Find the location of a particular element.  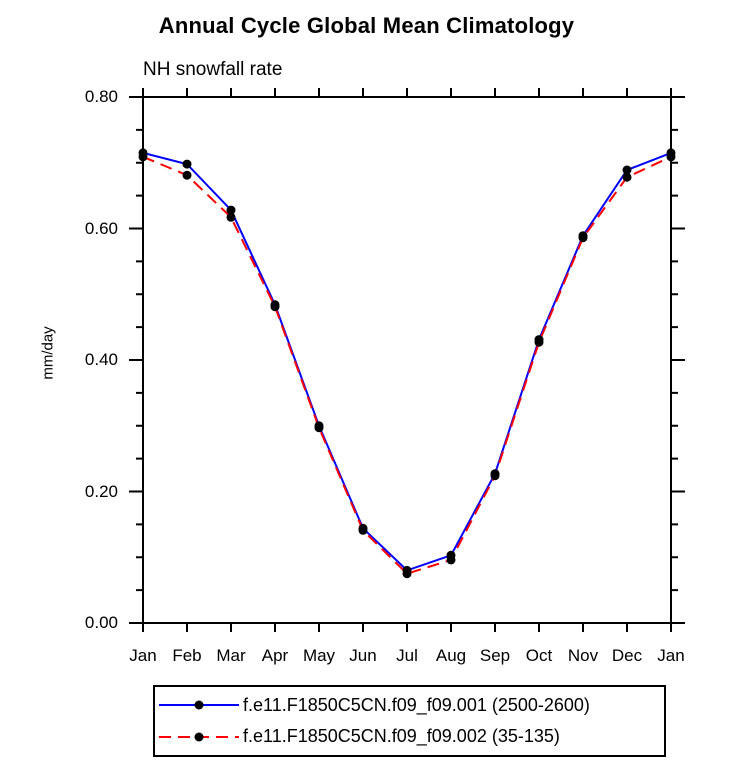

x-tick-label: Jul is located at coordinates (407, 655).